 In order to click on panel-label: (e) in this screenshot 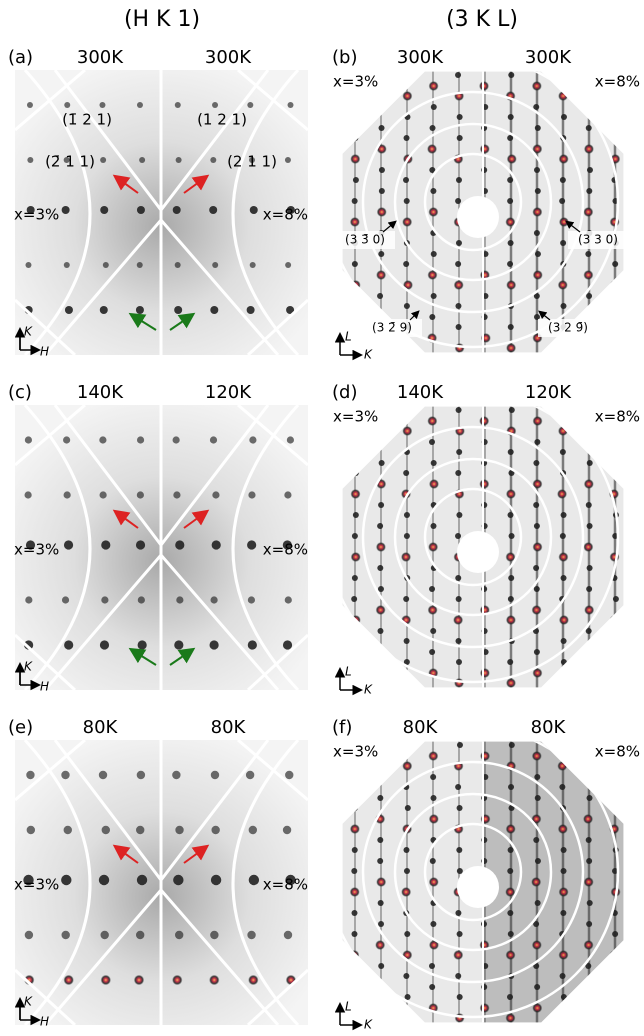, I will do `click(20, 727)`.